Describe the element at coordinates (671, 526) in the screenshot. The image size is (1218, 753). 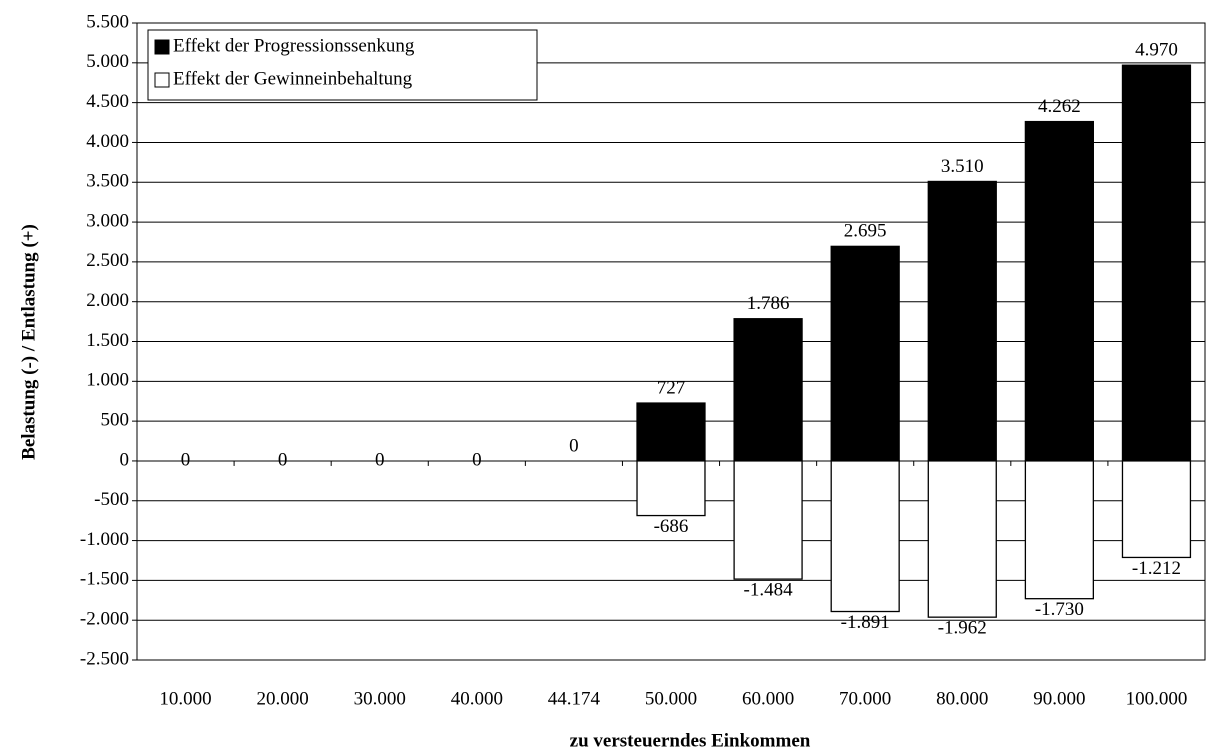
I see `data-label: -686` at that location.